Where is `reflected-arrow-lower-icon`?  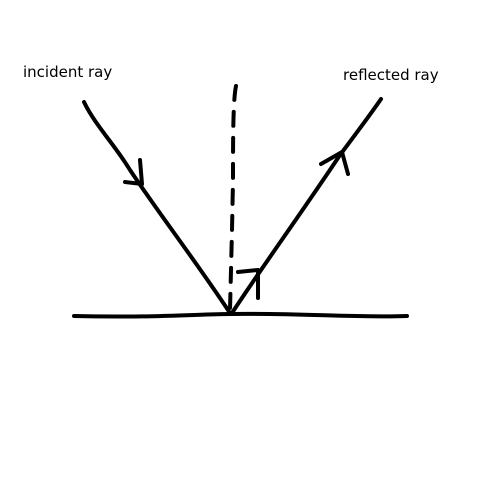
reflected-arrow-lower-icon is located at coordinates (248, 284).